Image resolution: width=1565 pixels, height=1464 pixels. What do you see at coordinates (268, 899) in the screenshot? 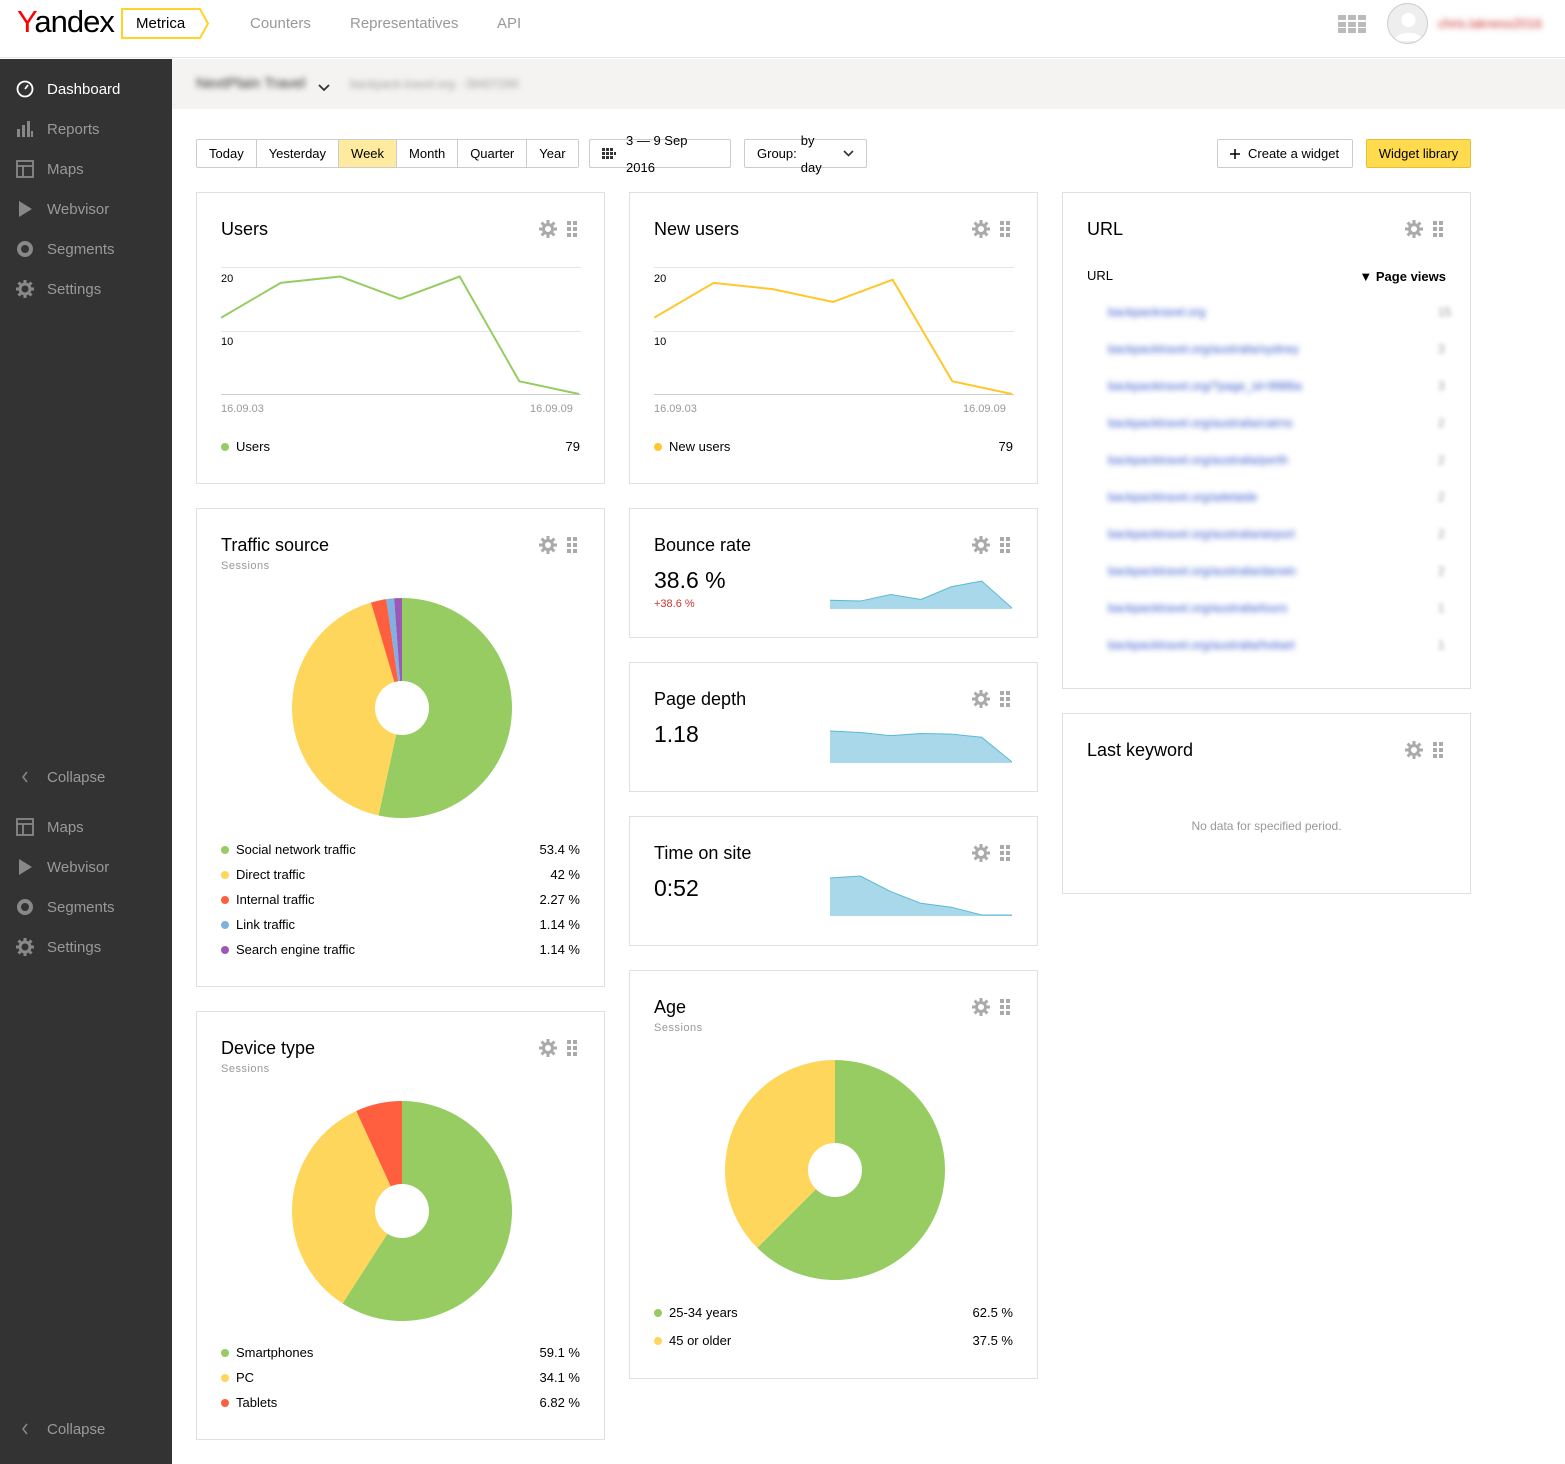
I see `legend-item: Internal traffic` at bounding box center [268, 899].